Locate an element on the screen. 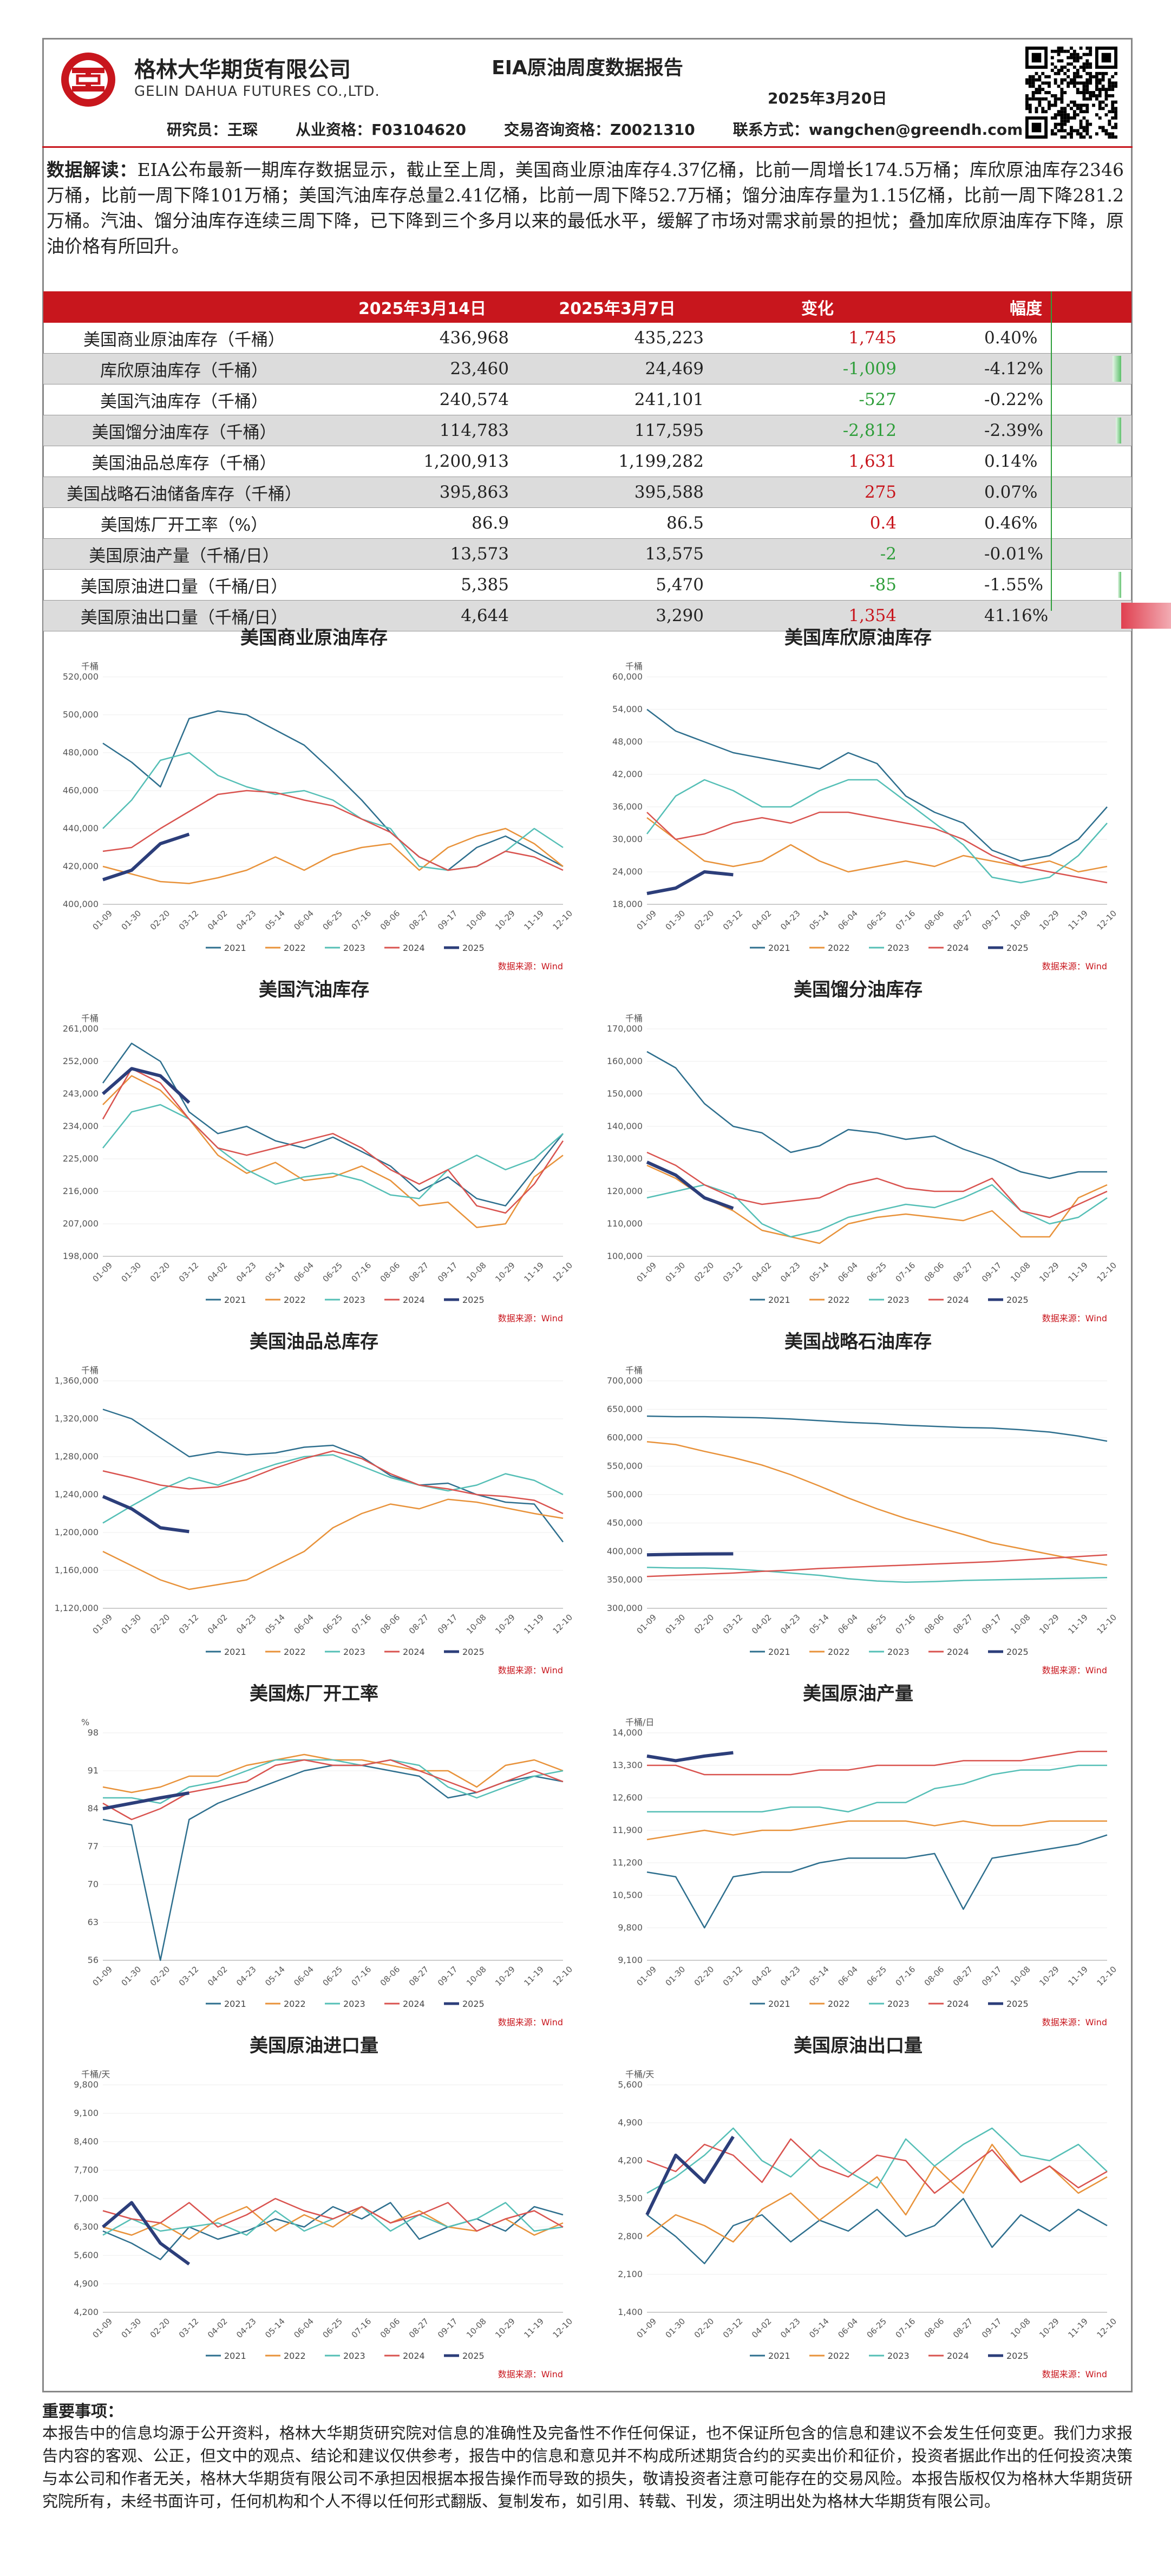 The height and width of the screenshot is (2576, 1171). series-line-2022 is located at coordinates (876, 1830).